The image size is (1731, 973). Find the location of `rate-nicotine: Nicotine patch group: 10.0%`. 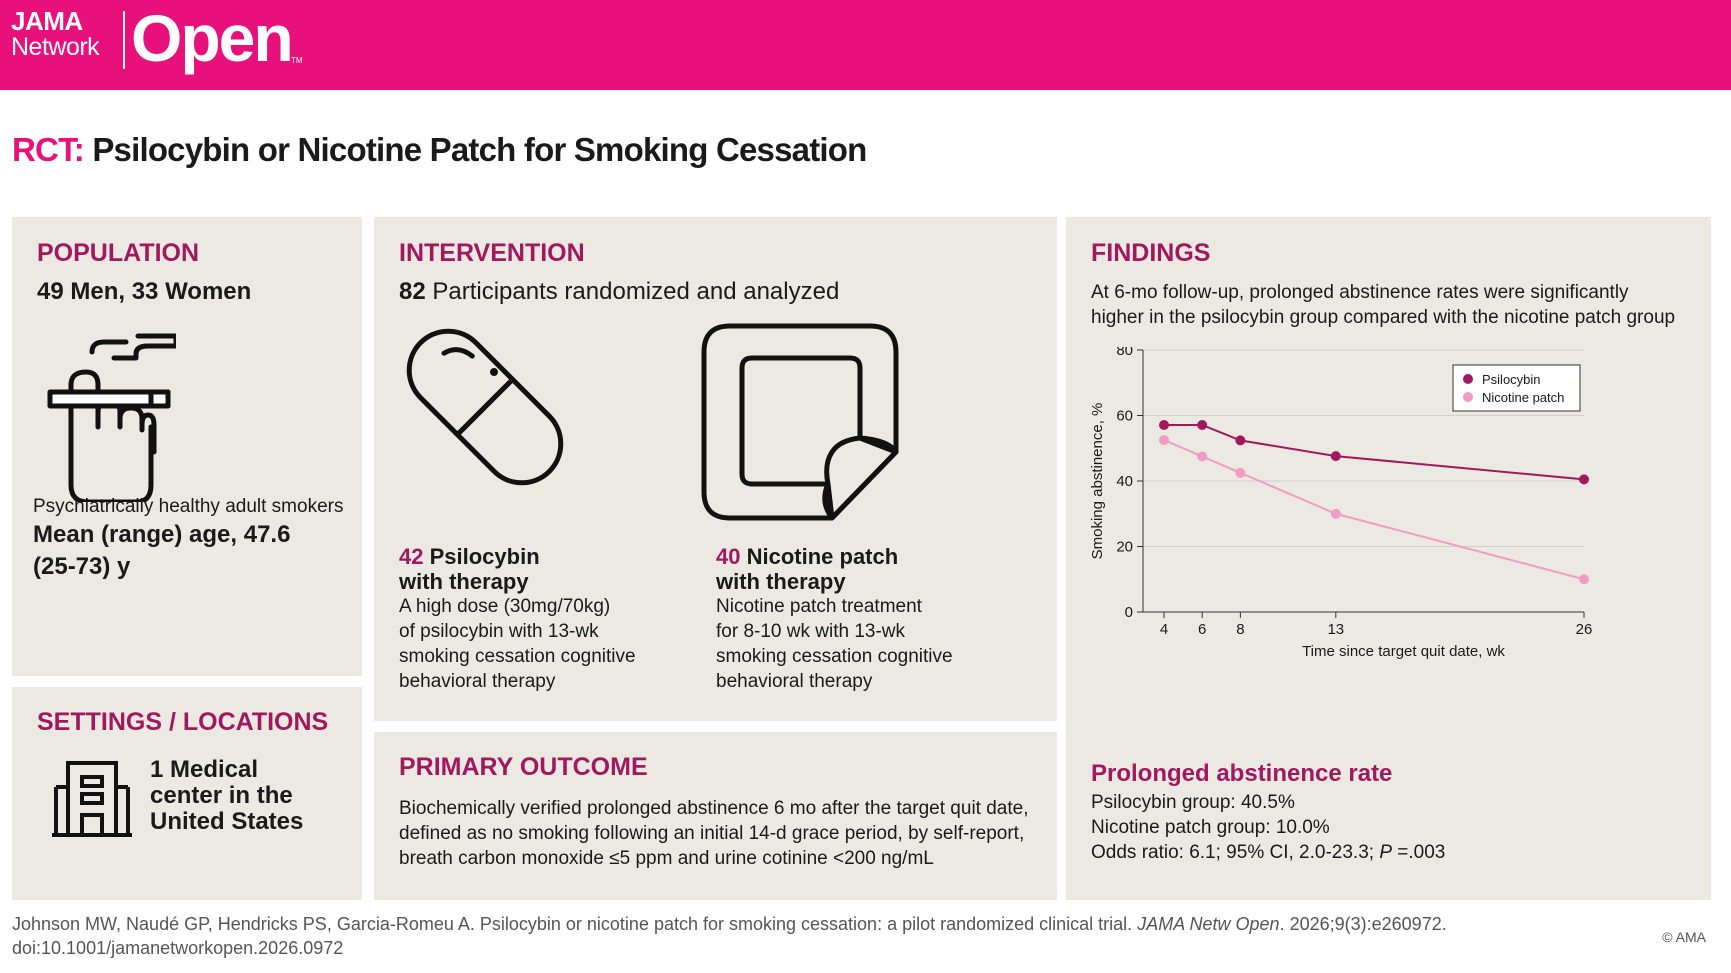

rate-nicotine: Nicotine patch group: 10.0% is located at coordinates (1210, 827).